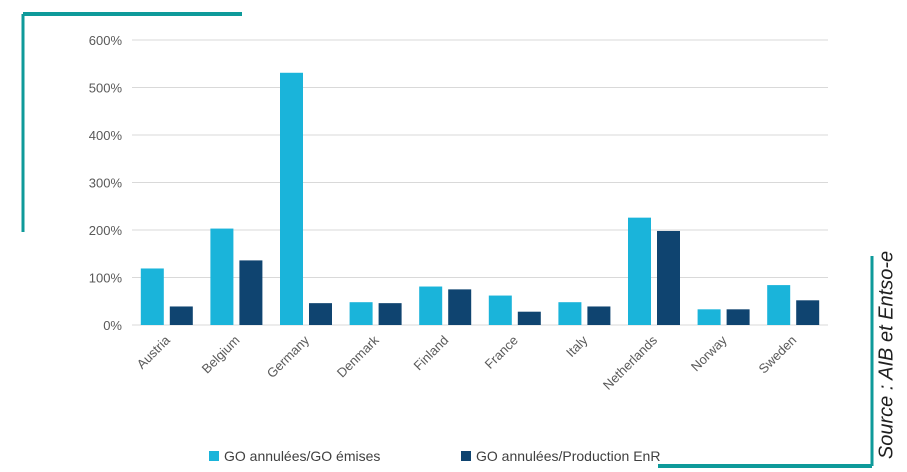 The height and width of the screenshot is (472, 907). Describe the element at coordinates (302, 456) in the screenshot. I see `legend-label-1: GO annulées/GO émises` at that location.